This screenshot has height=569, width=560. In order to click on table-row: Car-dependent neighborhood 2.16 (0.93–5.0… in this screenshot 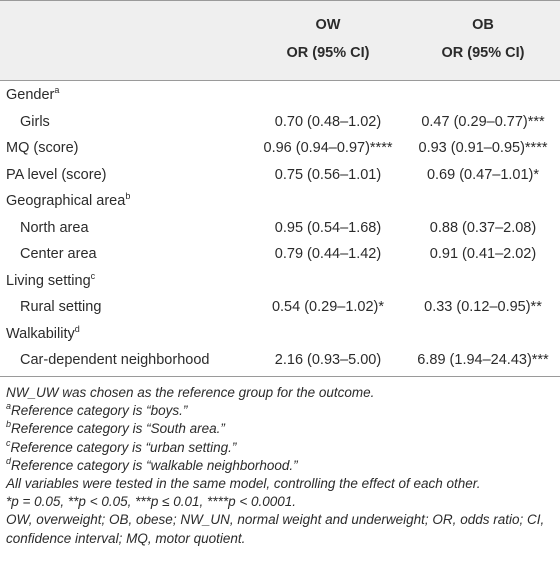, I will do `click(280, 362)`.